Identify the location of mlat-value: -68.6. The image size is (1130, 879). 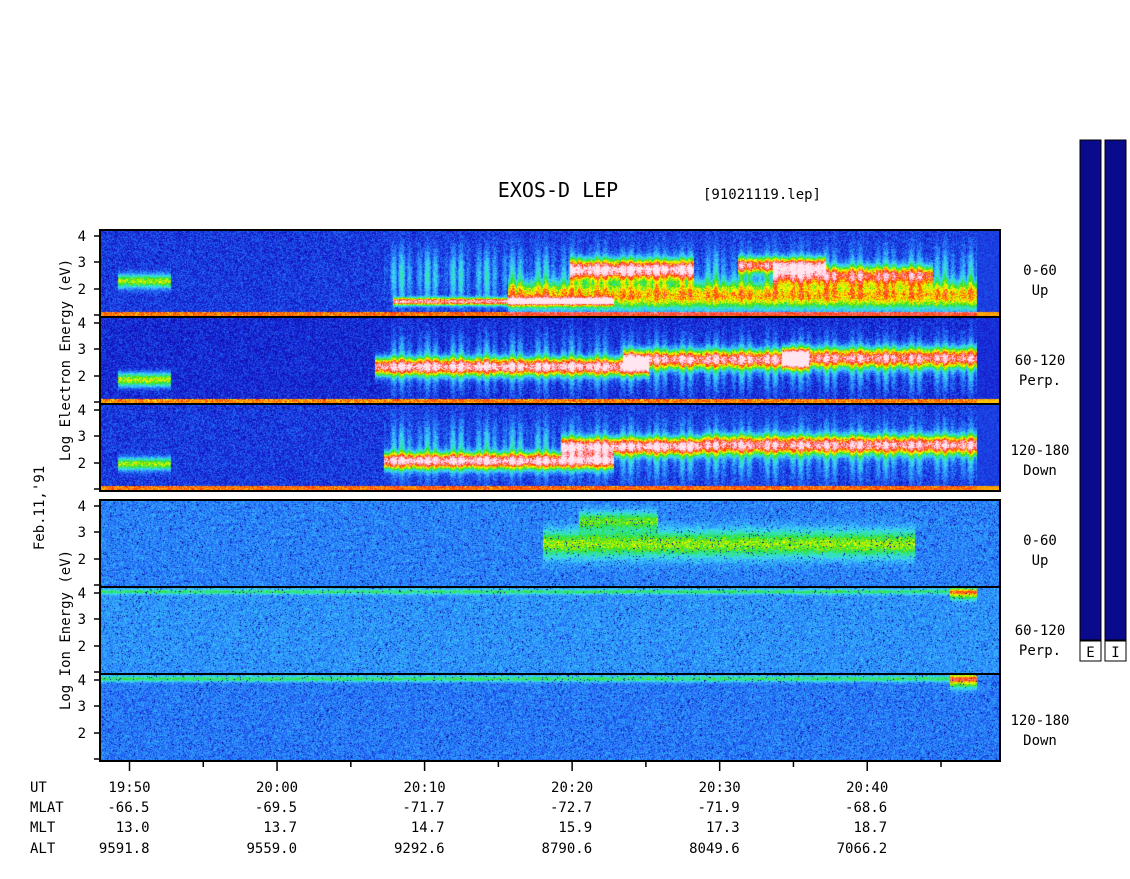
(866, 808).